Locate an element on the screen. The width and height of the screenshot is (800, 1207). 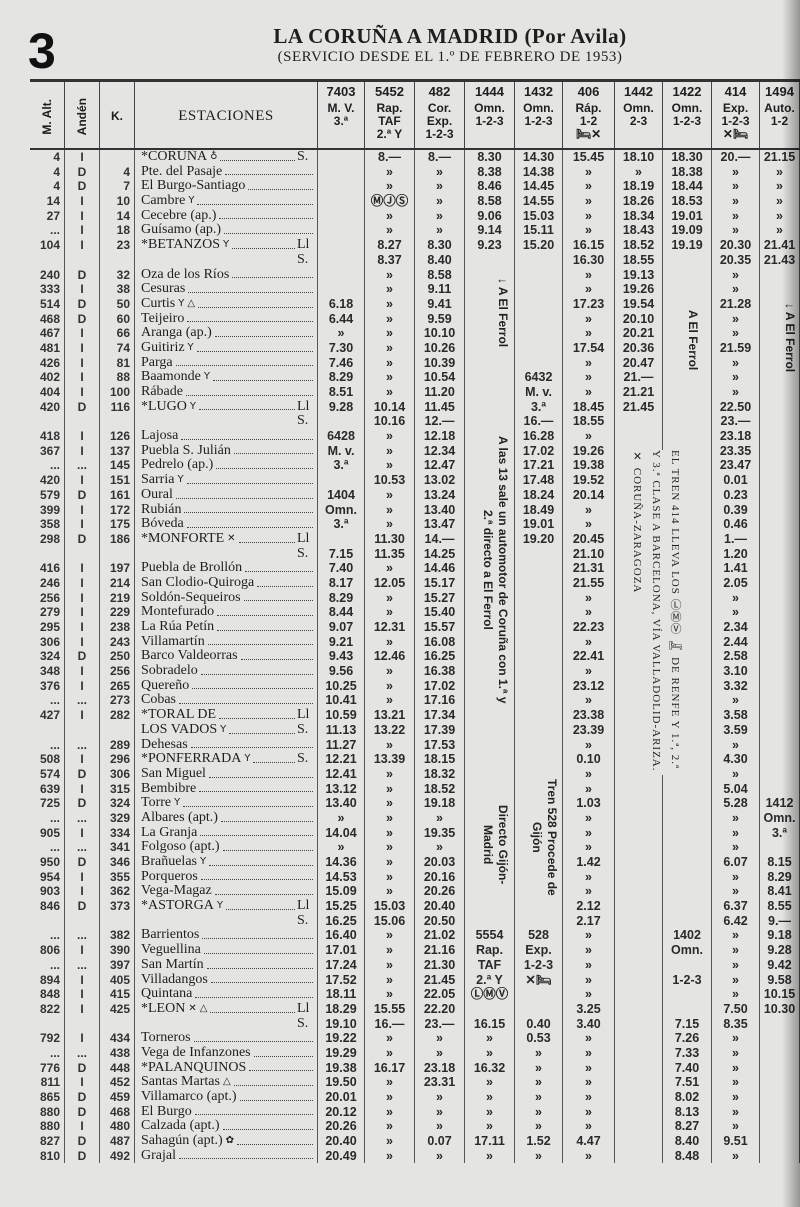
time-cell: 18.55 is located at coordinates (589, 422).